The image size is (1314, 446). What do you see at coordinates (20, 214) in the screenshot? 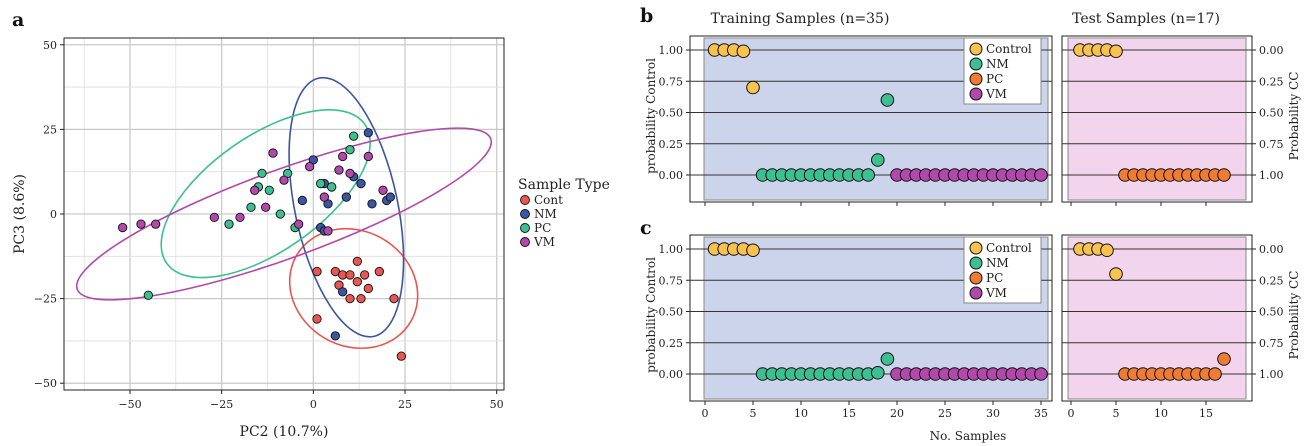
I see `panel-a-ylabel: PC3 (8.6%)` at bounding box center [20, 214].